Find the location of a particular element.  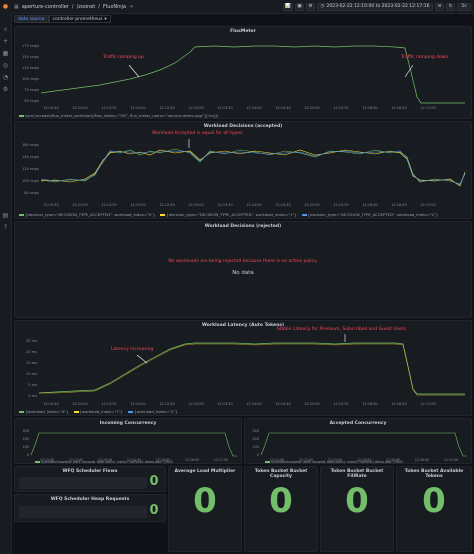

panel-wfq-heap-requests: WFQ Scheduler Heap Requests 0 is located at coordinates (90, 508).